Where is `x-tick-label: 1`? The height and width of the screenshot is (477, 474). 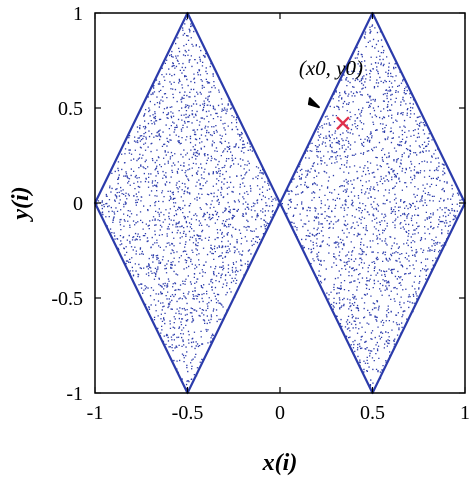
x-tick-label: 1 is located at coordinates (465, 413).